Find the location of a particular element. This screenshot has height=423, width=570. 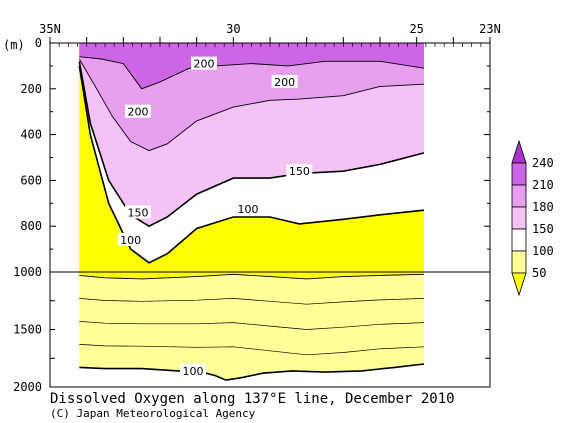

colorbar-cap-bottom is located at coordinates (519, 284).